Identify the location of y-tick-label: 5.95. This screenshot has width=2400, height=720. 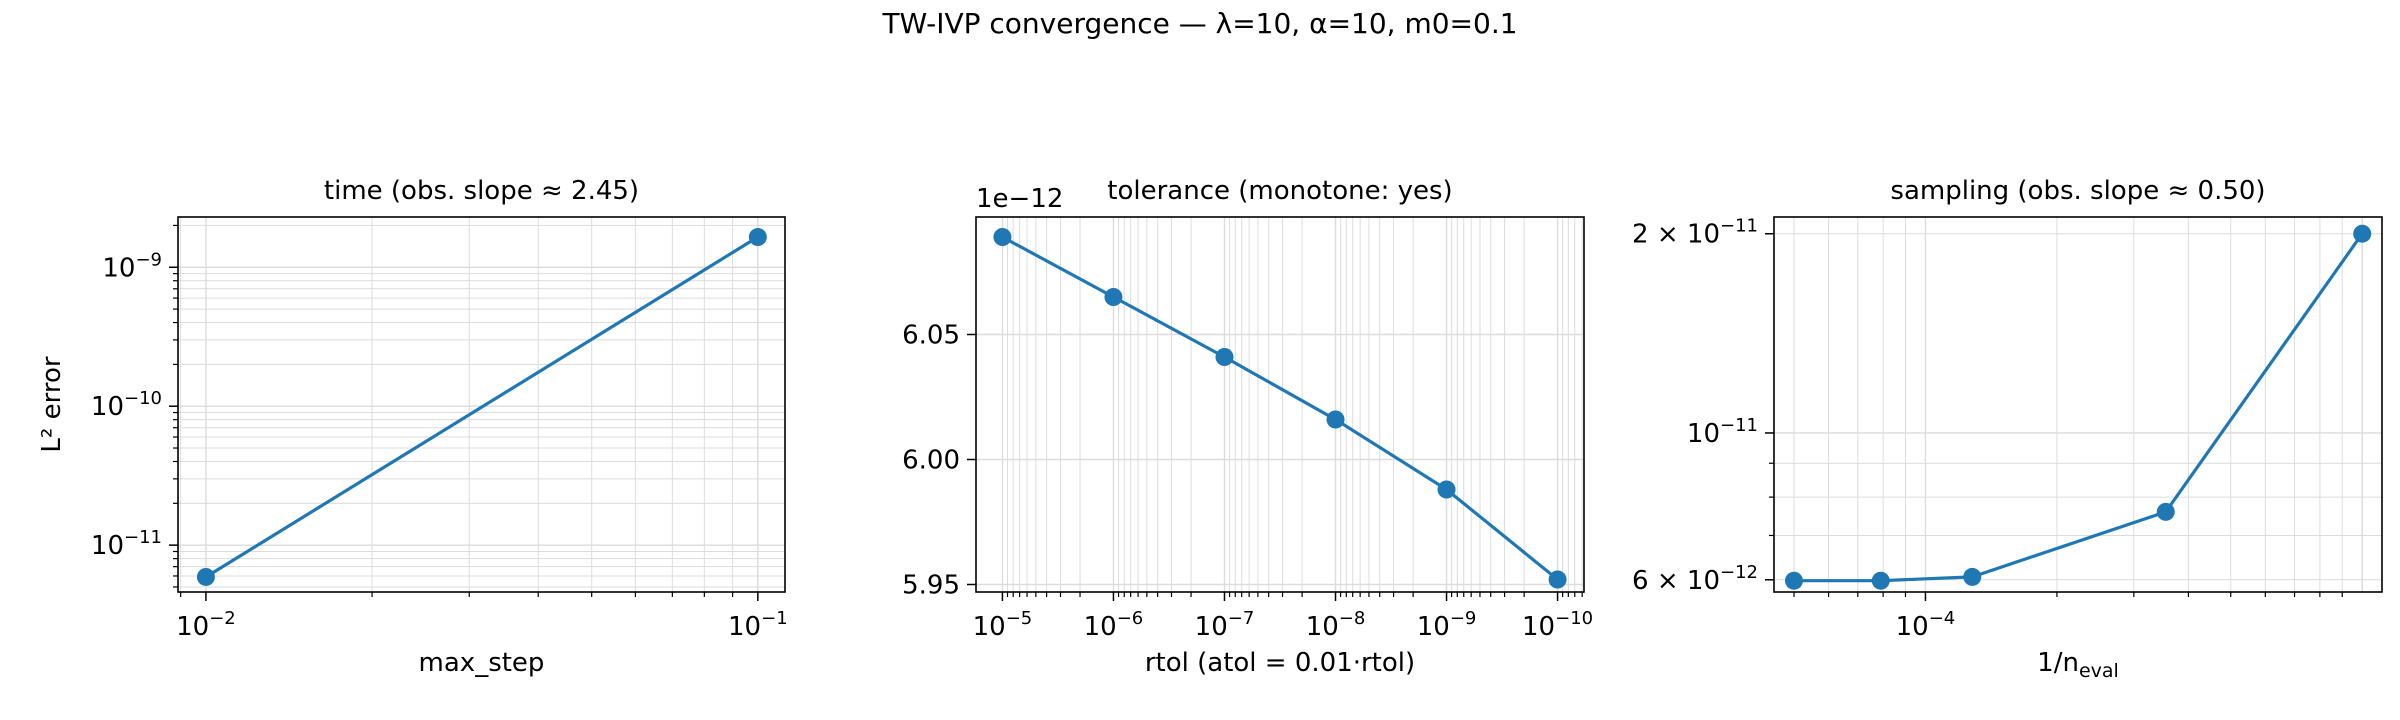
(931, 586).